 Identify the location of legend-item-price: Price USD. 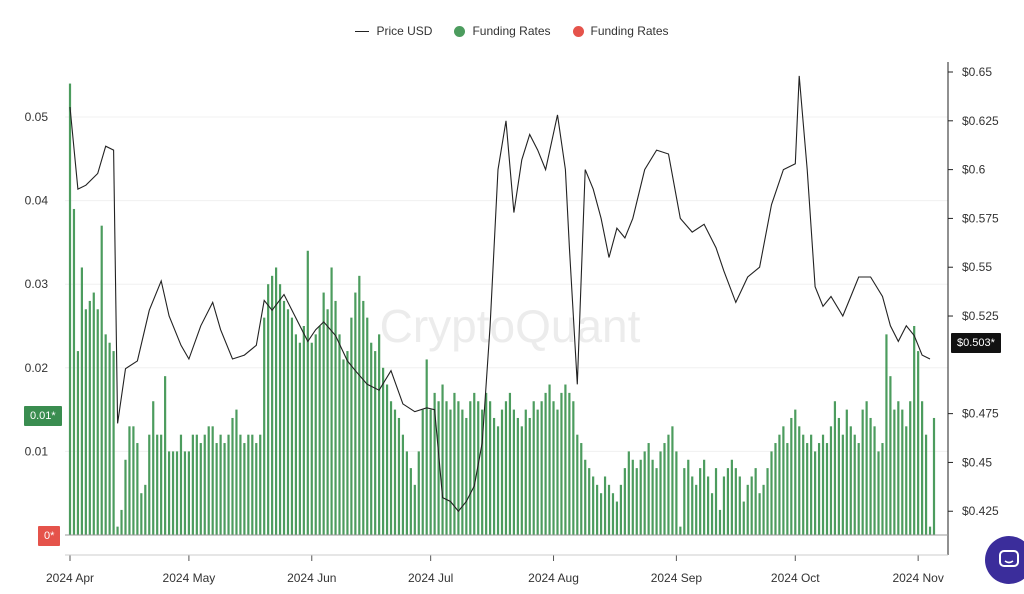
(393, 31).